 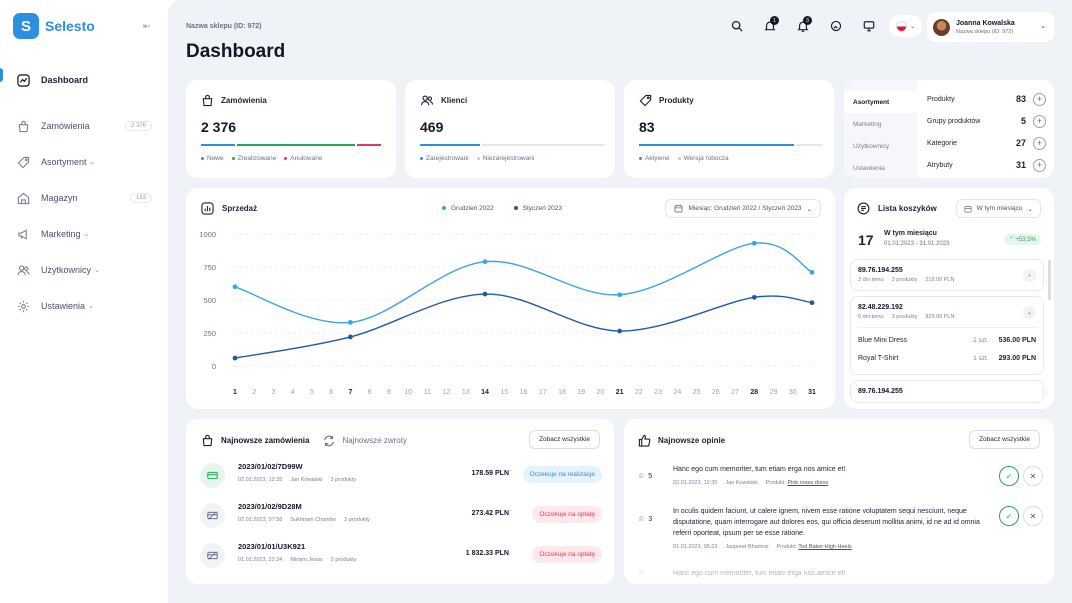 What do you see at coordinates (620, 392) in the screenshot?
I see `x-tick-label: 21` at bounding box center [620, 392].